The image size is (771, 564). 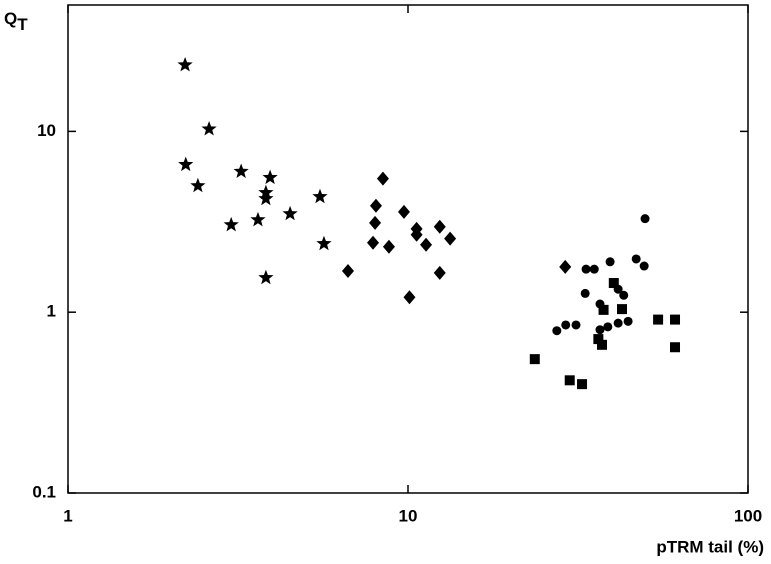 I want to click on x-tick-label: 1, so click(x=67, y=515).